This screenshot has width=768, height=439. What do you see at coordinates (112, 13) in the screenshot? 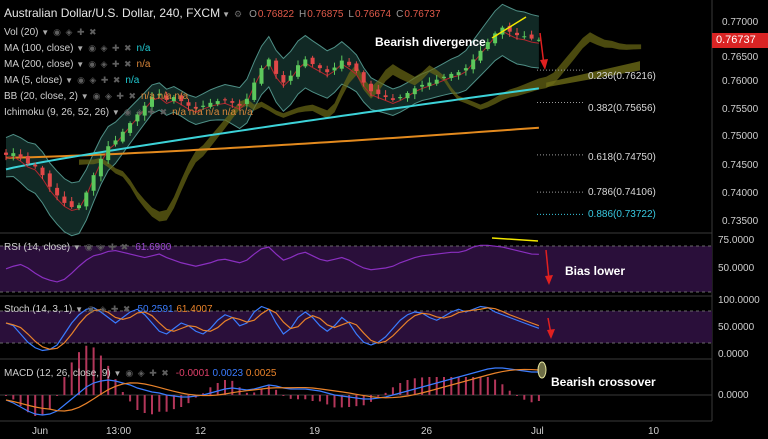
I see `symbol-title: Australian Dollar/U.S. Dollar, 240, FXCM` at bounding box center [112, 13].